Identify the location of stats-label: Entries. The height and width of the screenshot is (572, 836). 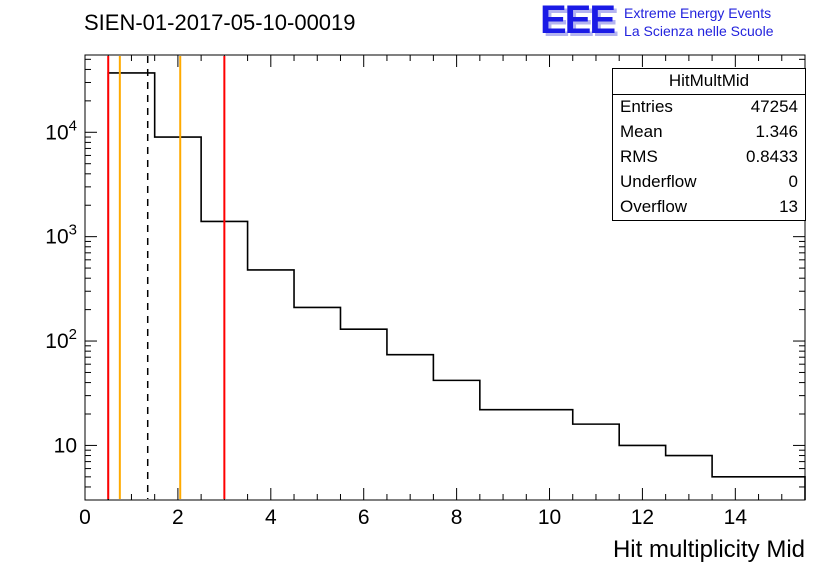
(646, 106).